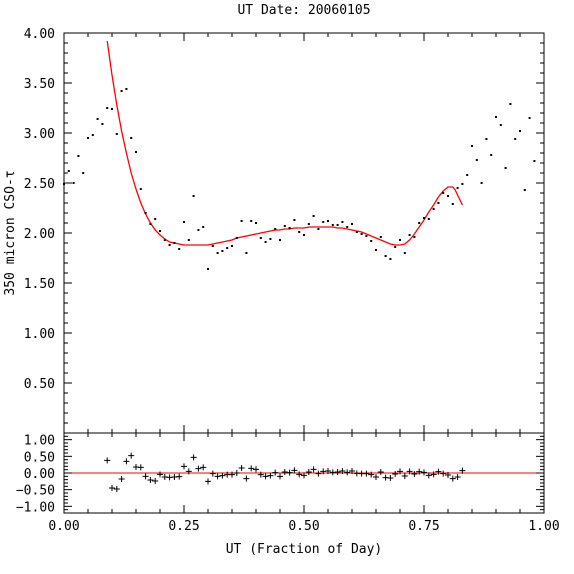 The height and width of the screenshot is (574, 574). Describe the element at coordinates (39, 184) in the screenshot. I see `y-tick-label: 2.50` at that location.